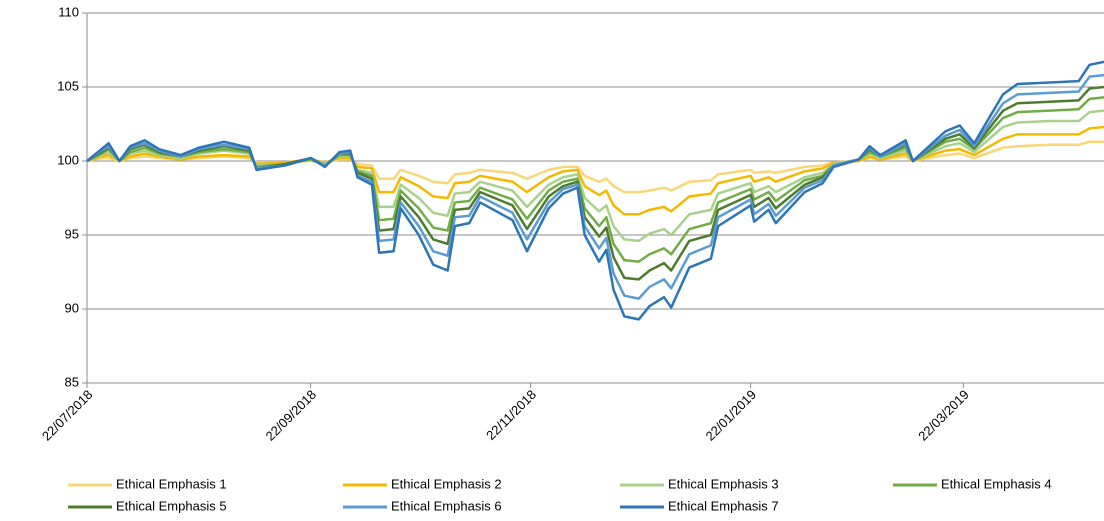 Image resolution: width=1104 pixels, height=521 pixels. Describe the element at coordinates (723, 505) in the screenshot. I see `legend-label: Ethical Emphasis 7` at that location.